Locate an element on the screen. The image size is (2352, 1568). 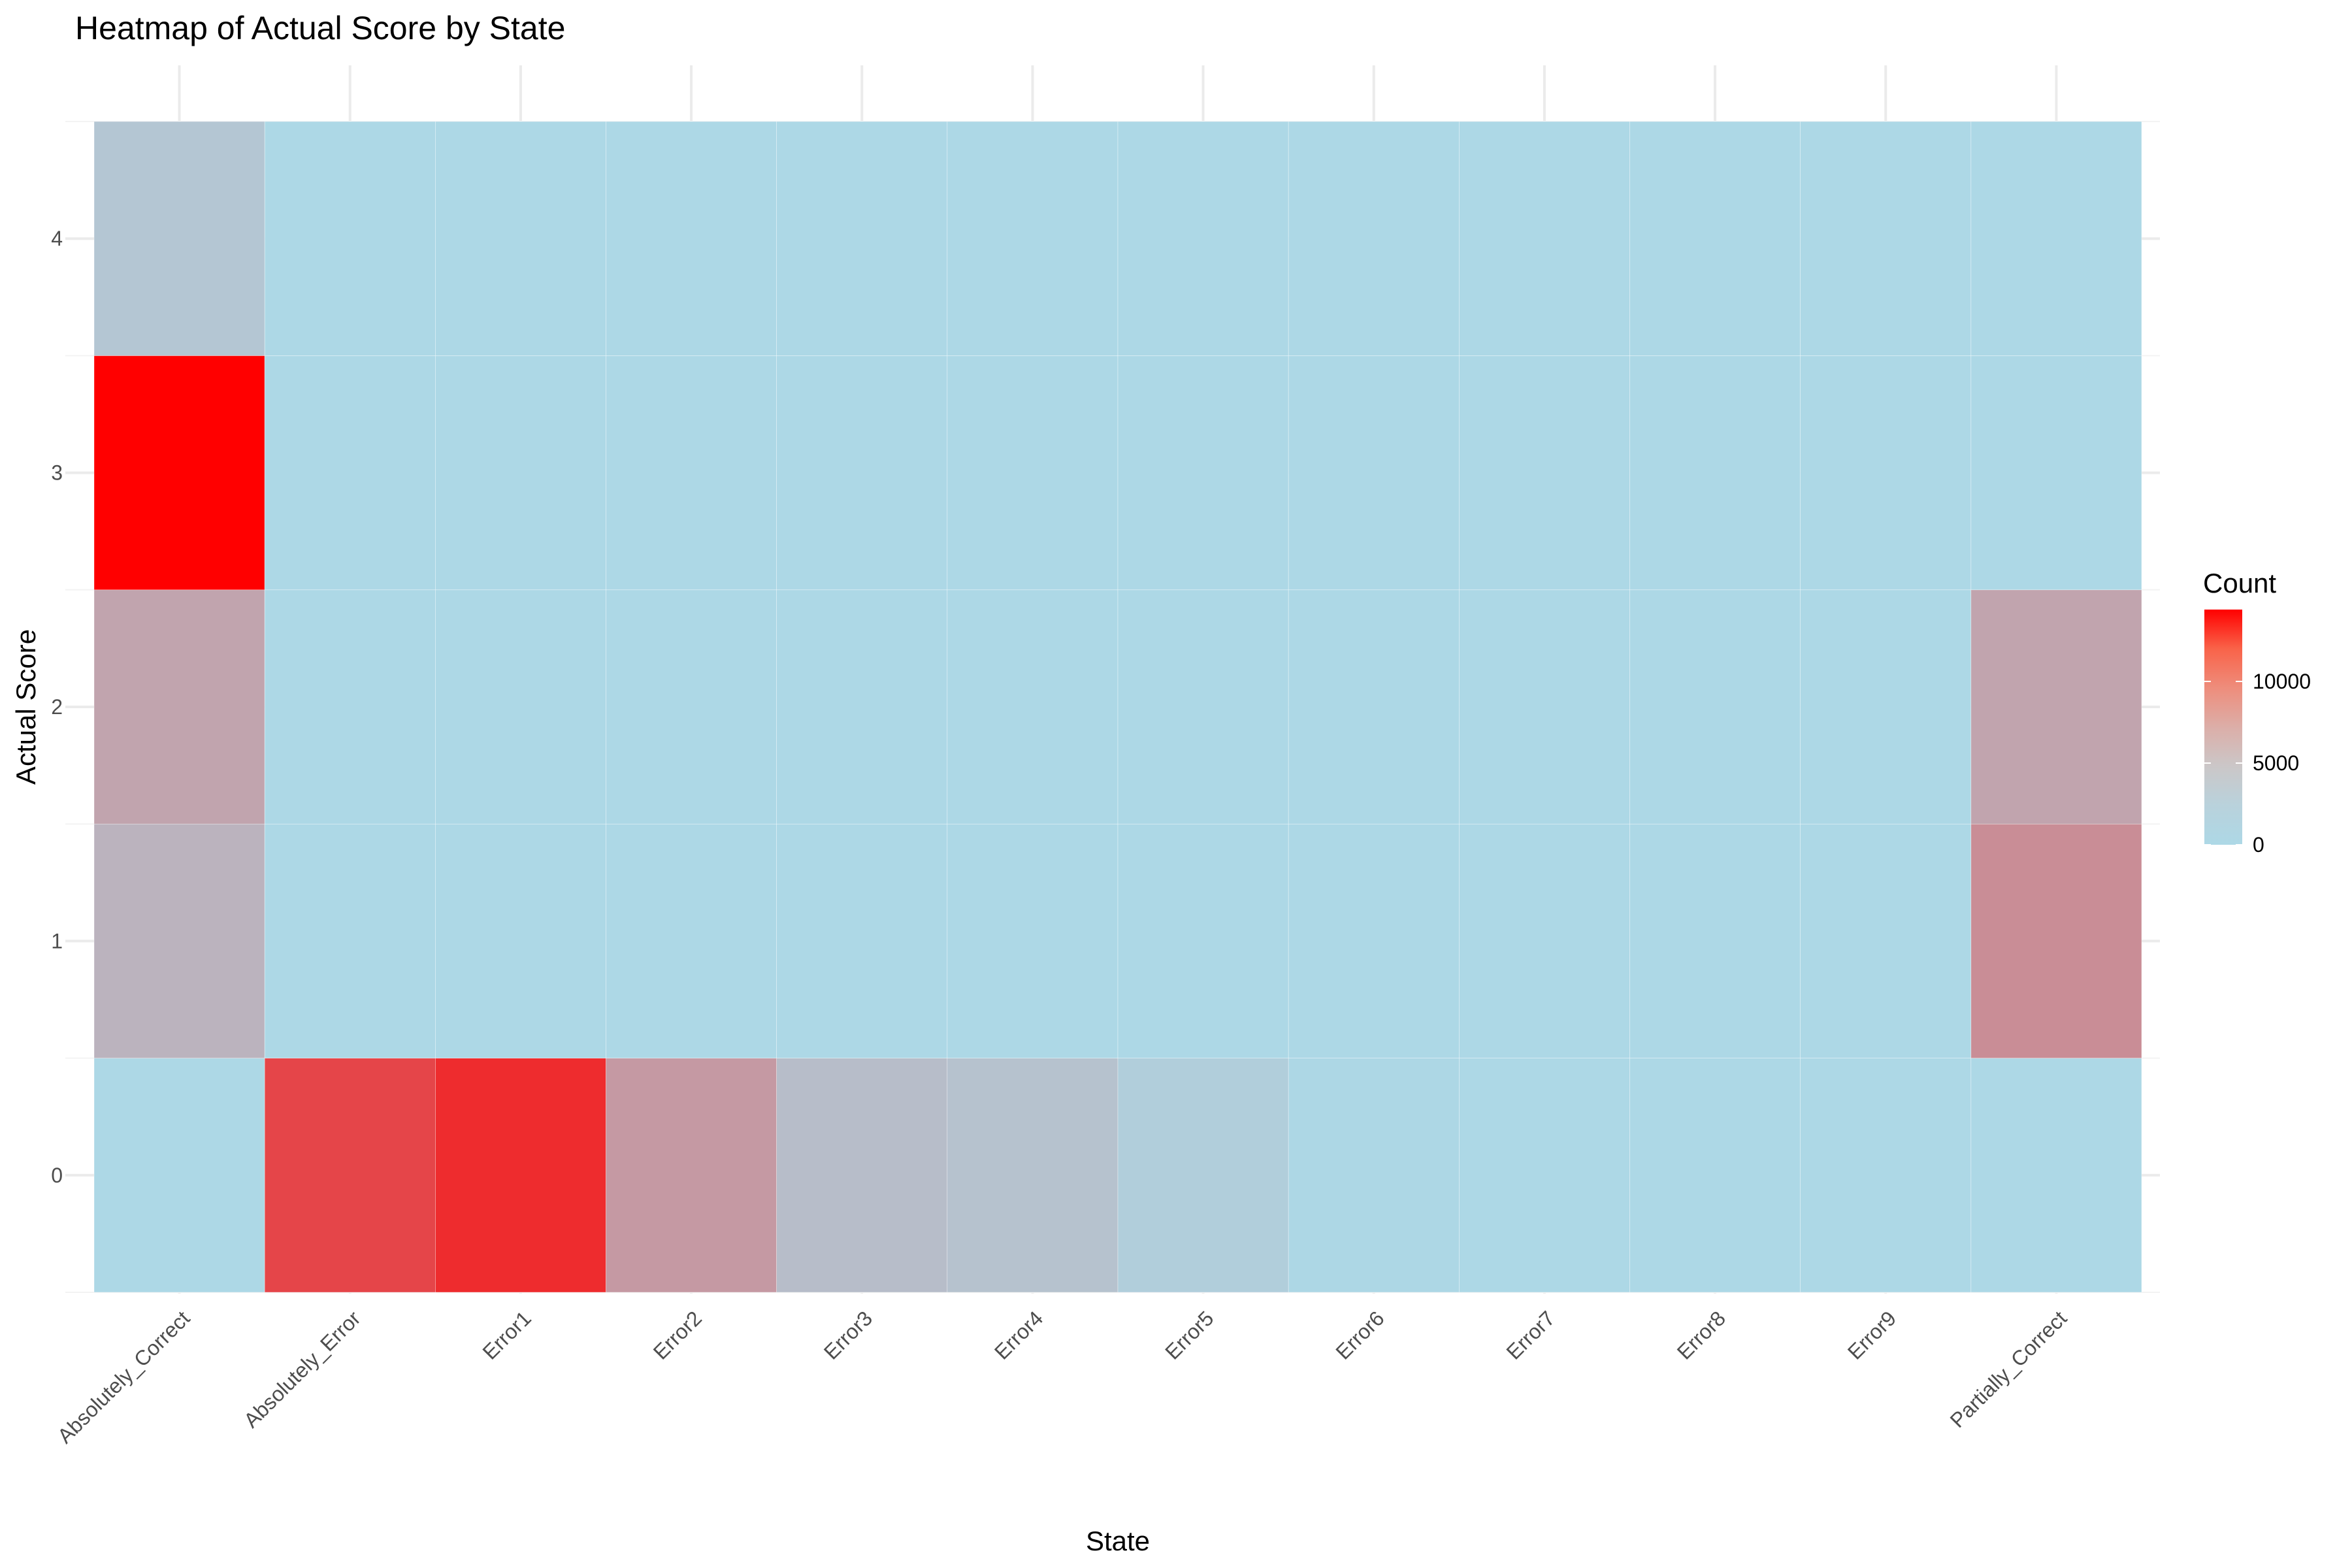
legend-tick-label: 0 is located at coordinates (2258, 845).